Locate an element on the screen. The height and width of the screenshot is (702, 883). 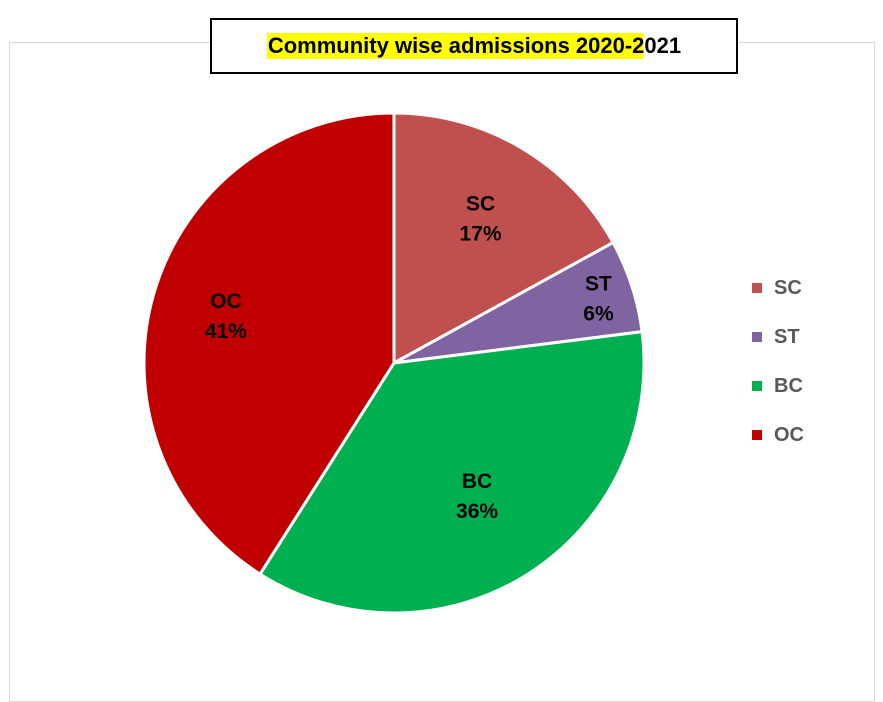
slice-label-name-bc: BC is located at coordinates (477, 481).